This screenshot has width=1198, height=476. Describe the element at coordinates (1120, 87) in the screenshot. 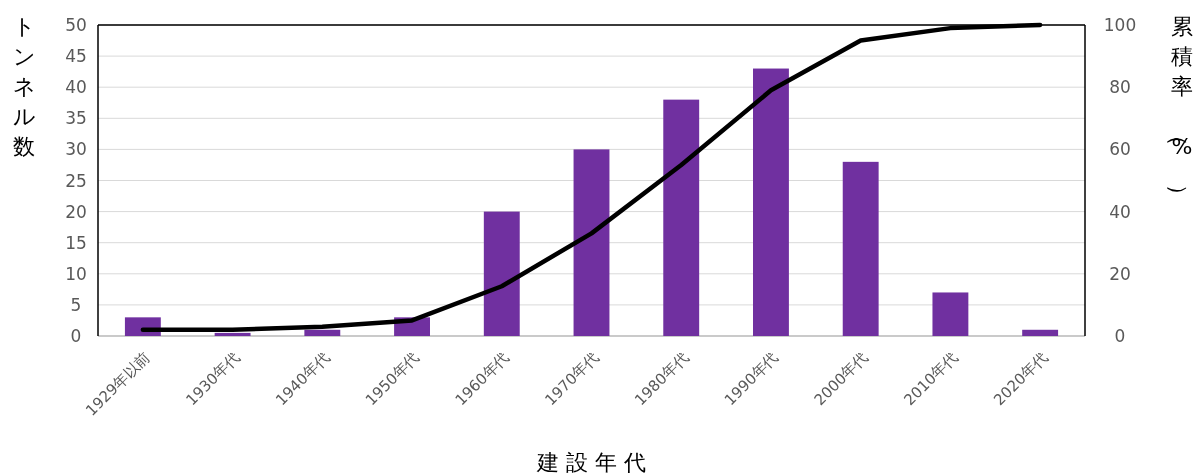

I see `y2-tick-label: 80` at that location.